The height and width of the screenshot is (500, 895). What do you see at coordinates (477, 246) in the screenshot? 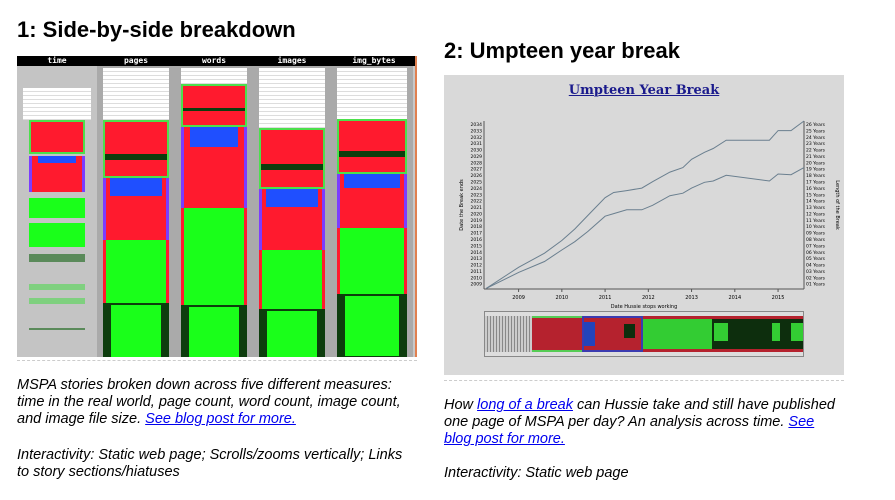
I see `y-tick-label: 2015` at bounding box center [477, 246].